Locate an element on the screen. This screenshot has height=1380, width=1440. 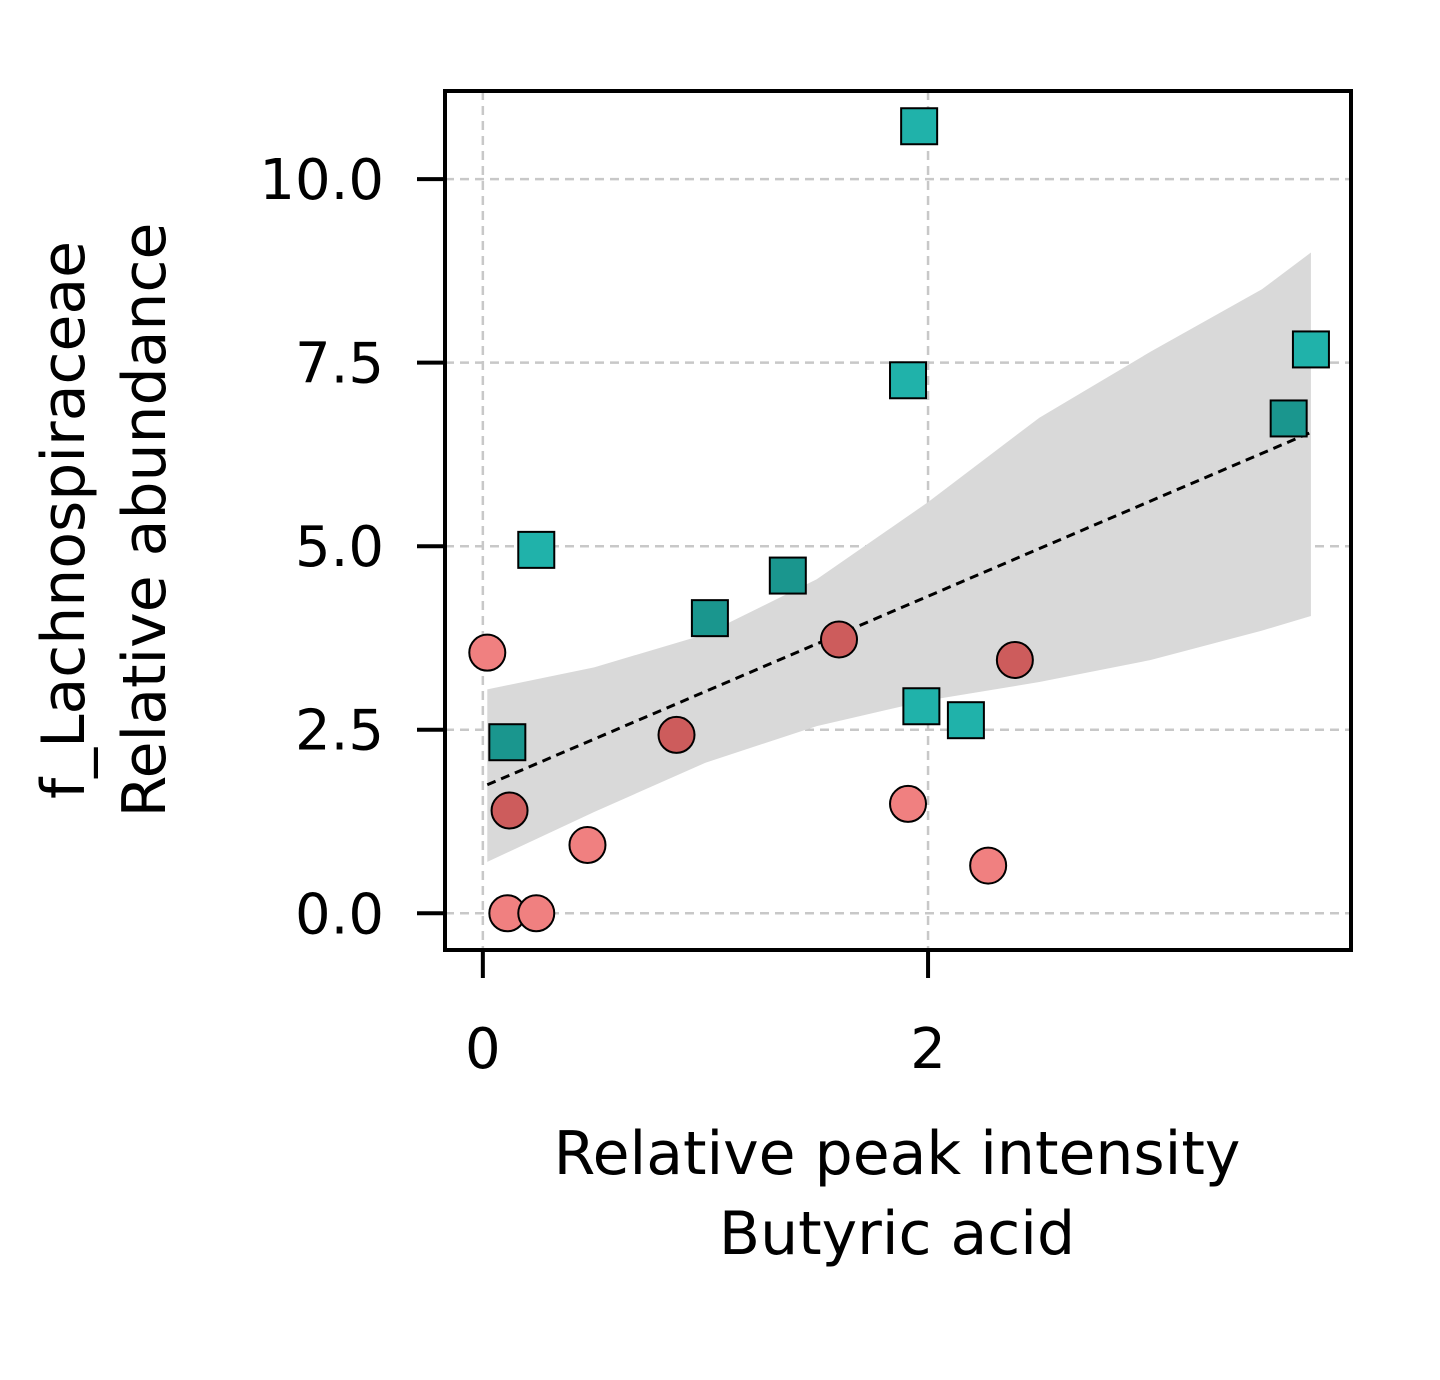
x-axis-label-line-2: Butyric acid is located at coordinates (897, 1234).